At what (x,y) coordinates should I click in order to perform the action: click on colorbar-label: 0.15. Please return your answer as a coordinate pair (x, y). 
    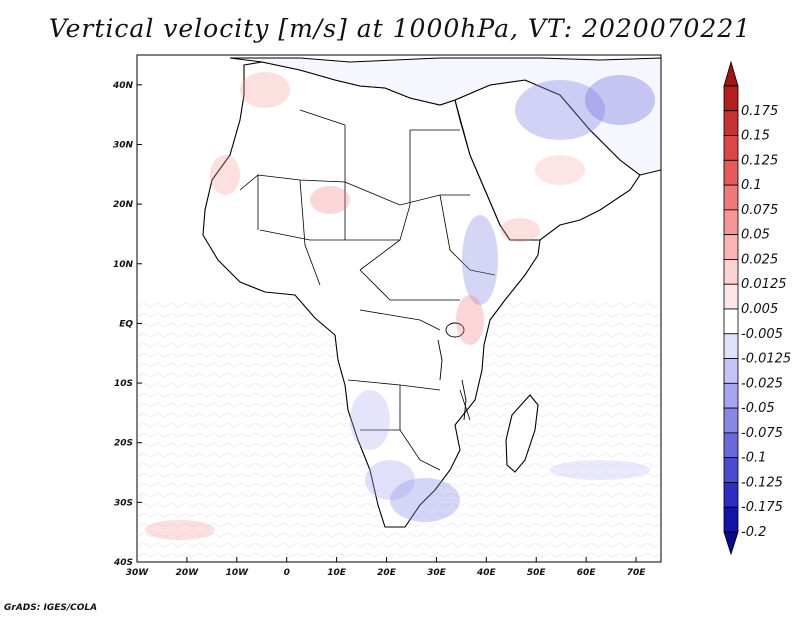
    Looking at the image, I should click on (755, 136).